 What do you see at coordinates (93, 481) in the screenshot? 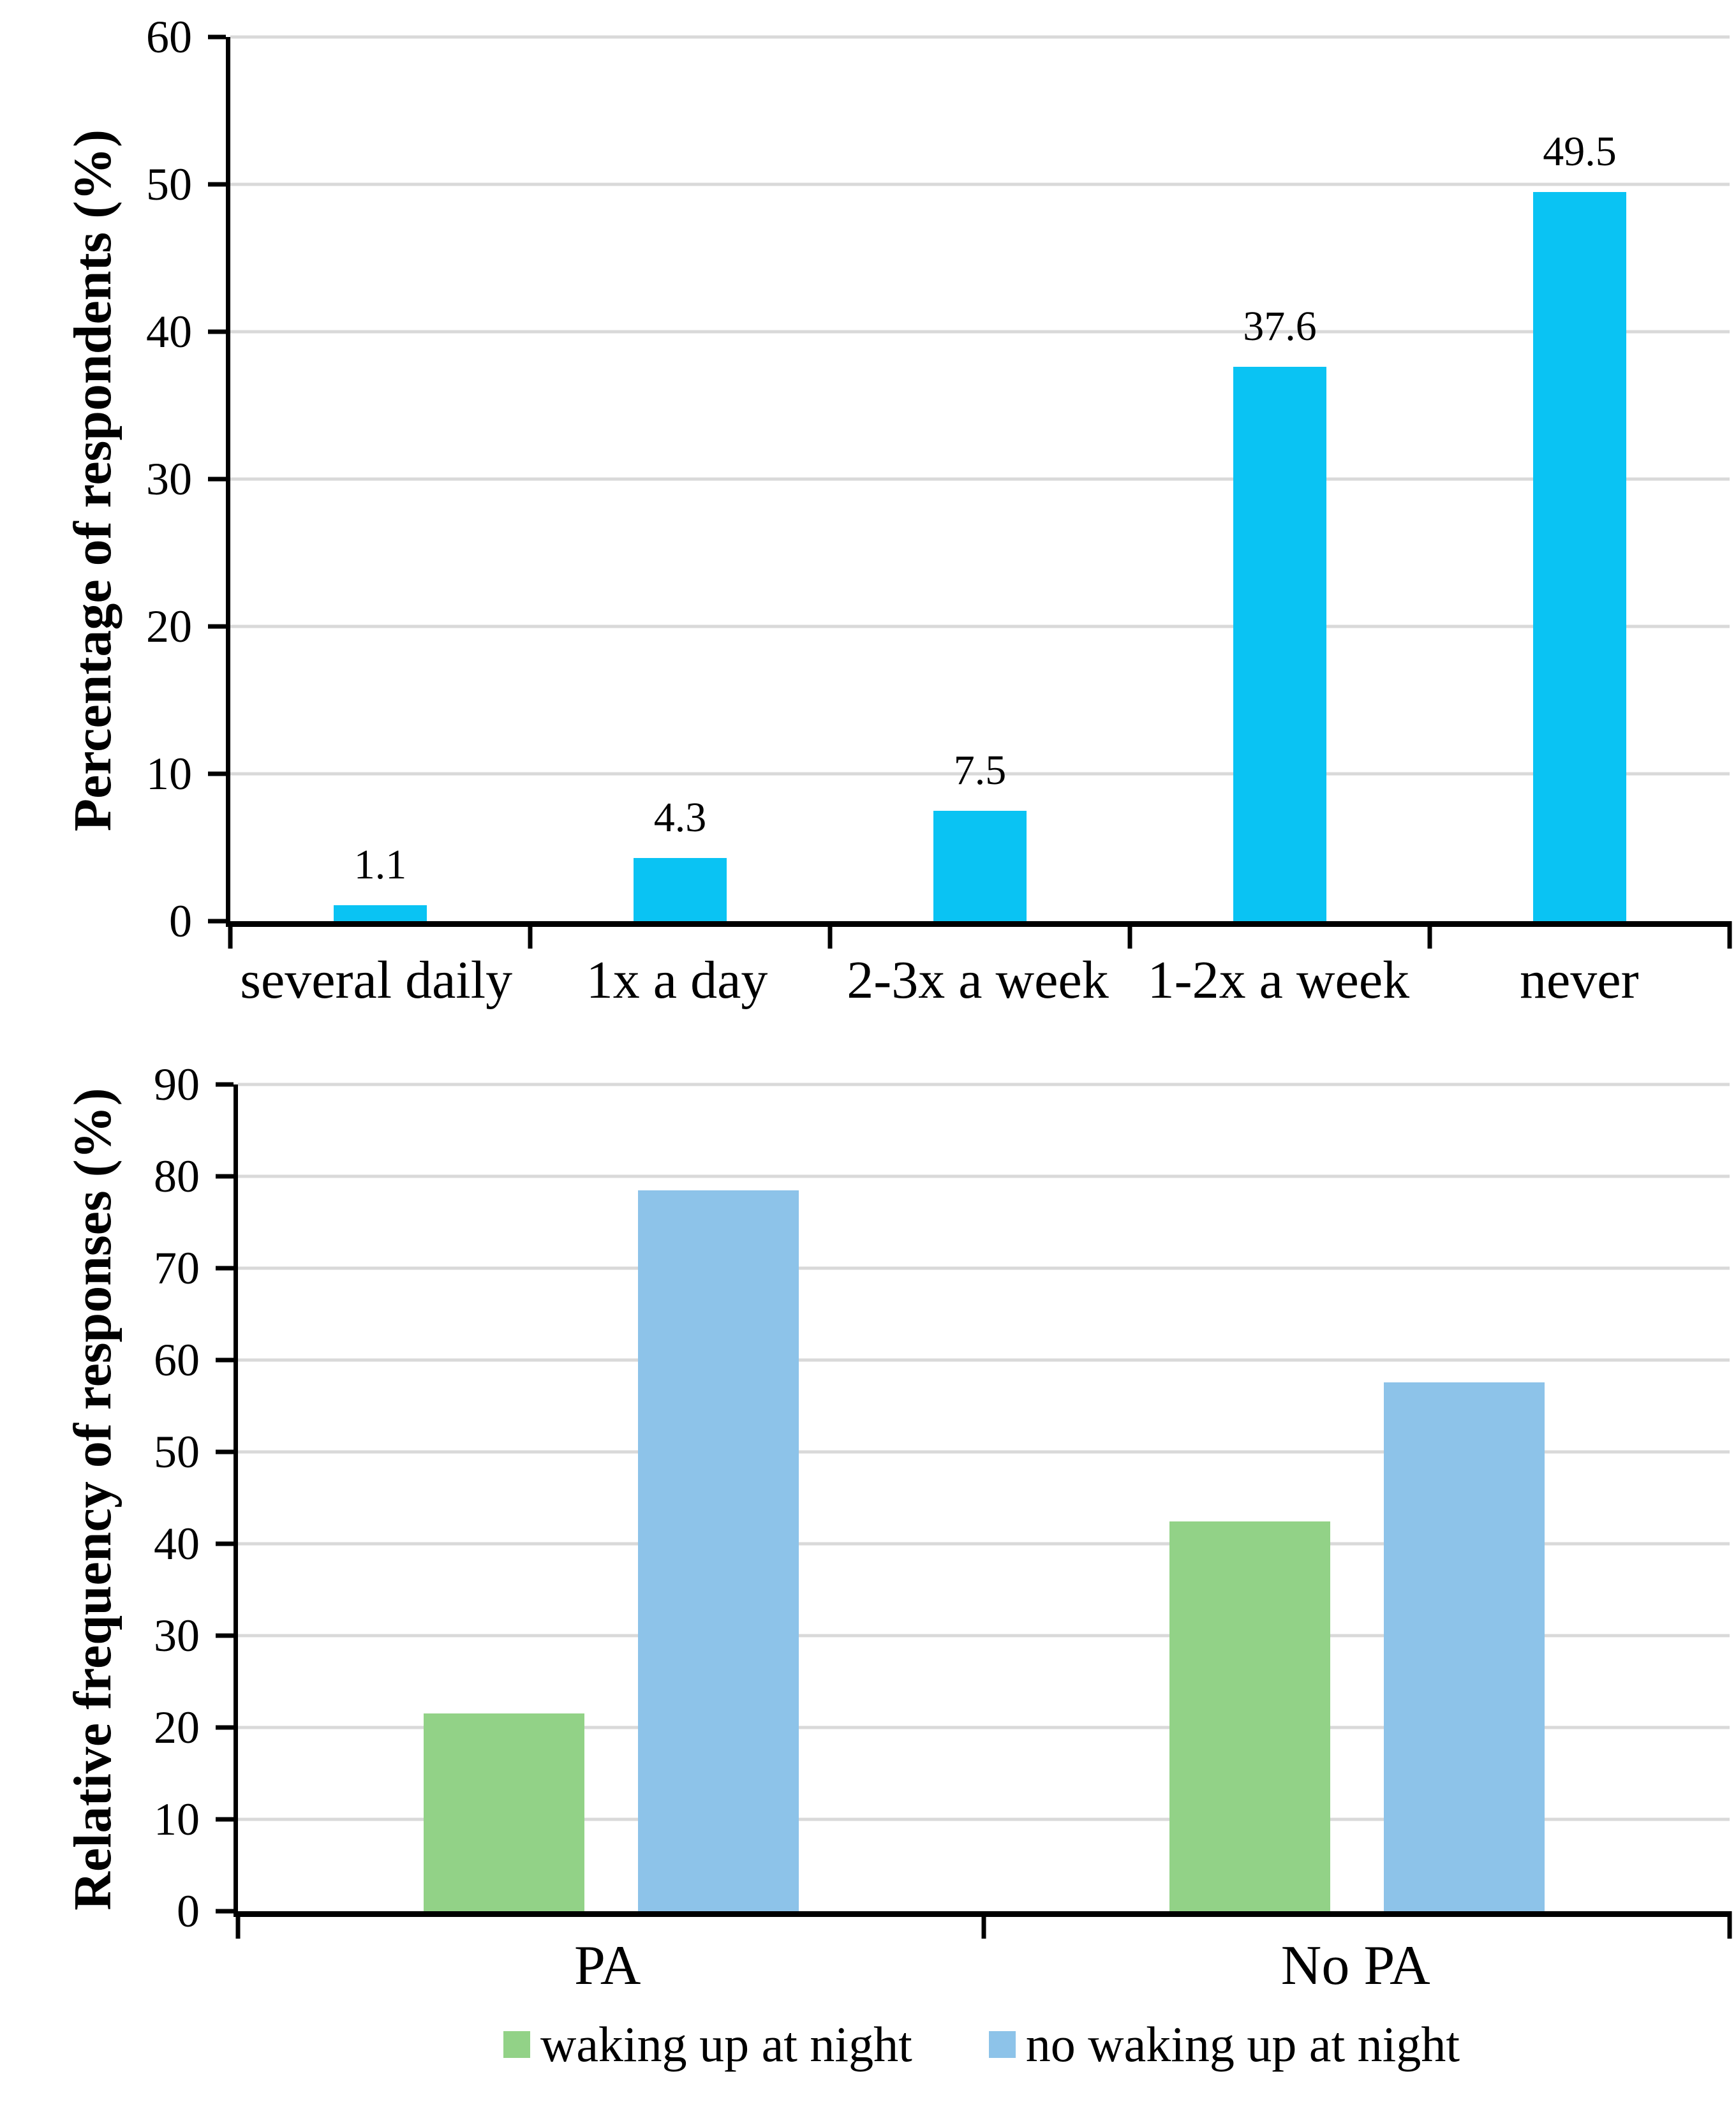
I see `top-y-axis-title: Percentage of respondents (%)` at bounding box center [93, 481].